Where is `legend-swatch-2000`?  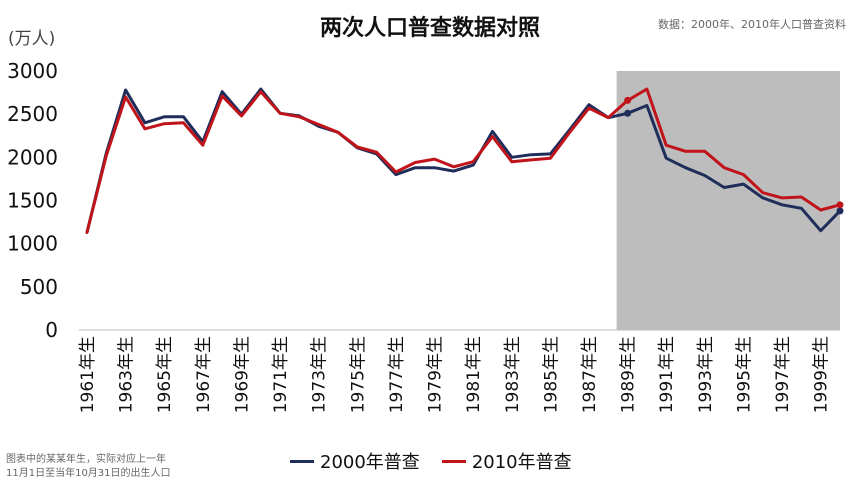 legend-swatch-2000 is located at coordinates (302, 461).